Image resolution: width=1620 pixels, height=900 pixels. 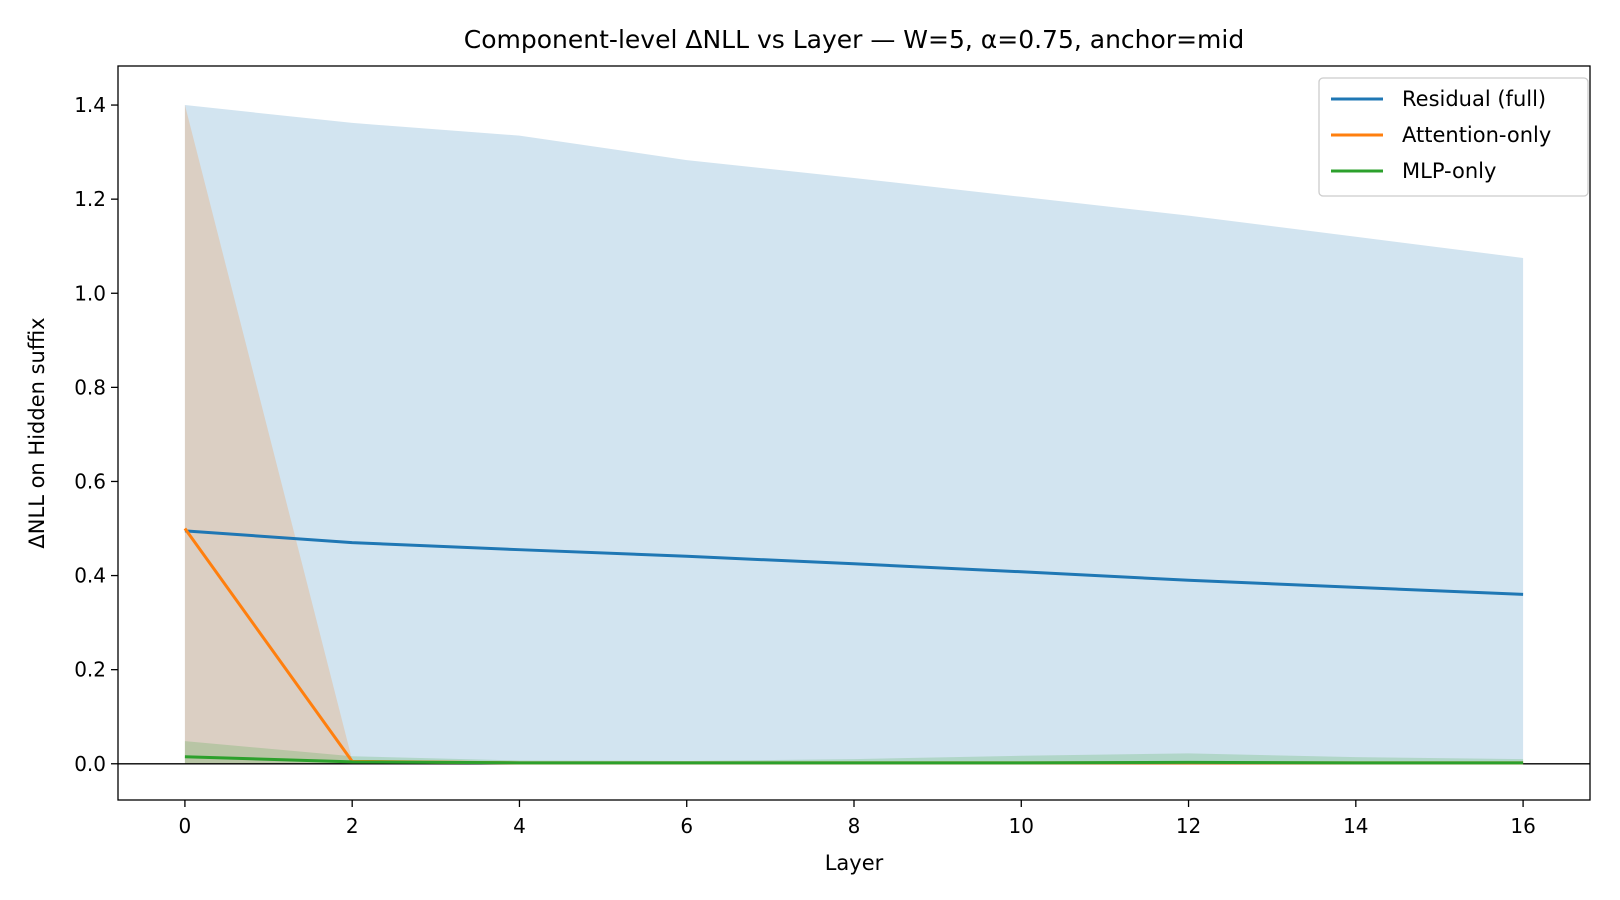 I want to click on legend-box, so click(x=1453, y=137).